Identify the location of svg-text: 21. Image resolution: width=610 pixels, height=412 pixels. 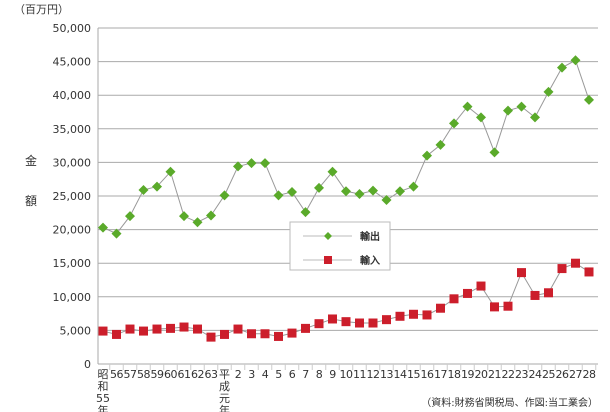
(494, 374).